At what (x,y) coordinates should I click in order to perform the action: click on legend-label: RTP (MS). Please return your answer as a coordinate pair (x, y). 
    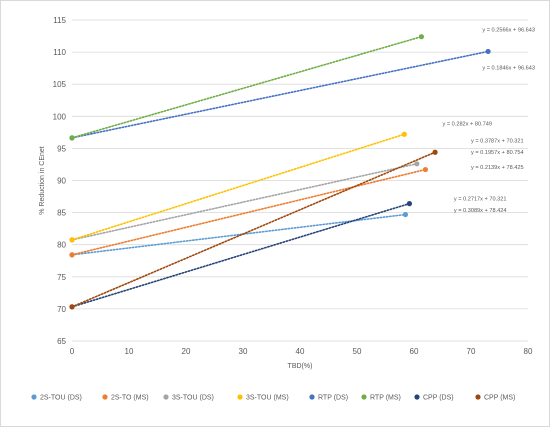
    Looking at the image, I should click on (385, 398).